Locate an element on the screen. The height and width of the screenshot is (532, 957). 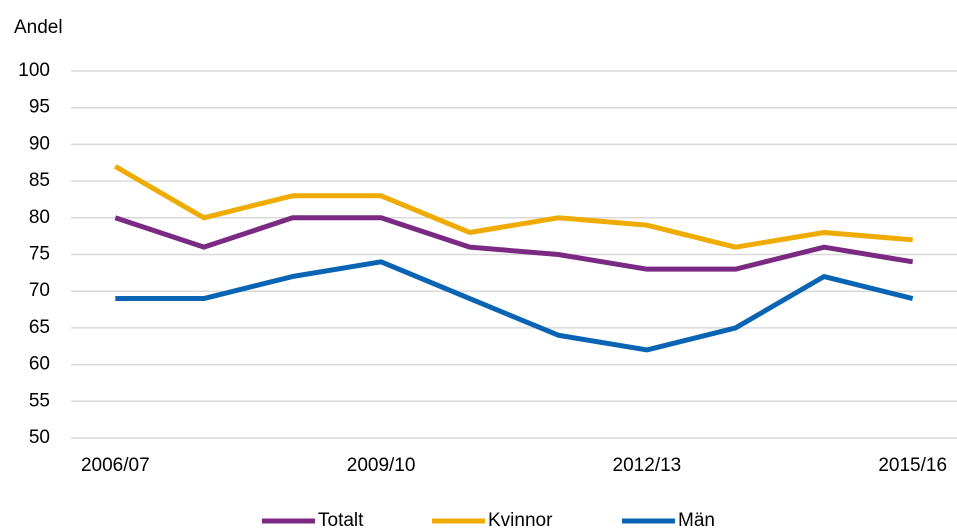
y-tick-label: 60 is located at coordinates (39, 364).